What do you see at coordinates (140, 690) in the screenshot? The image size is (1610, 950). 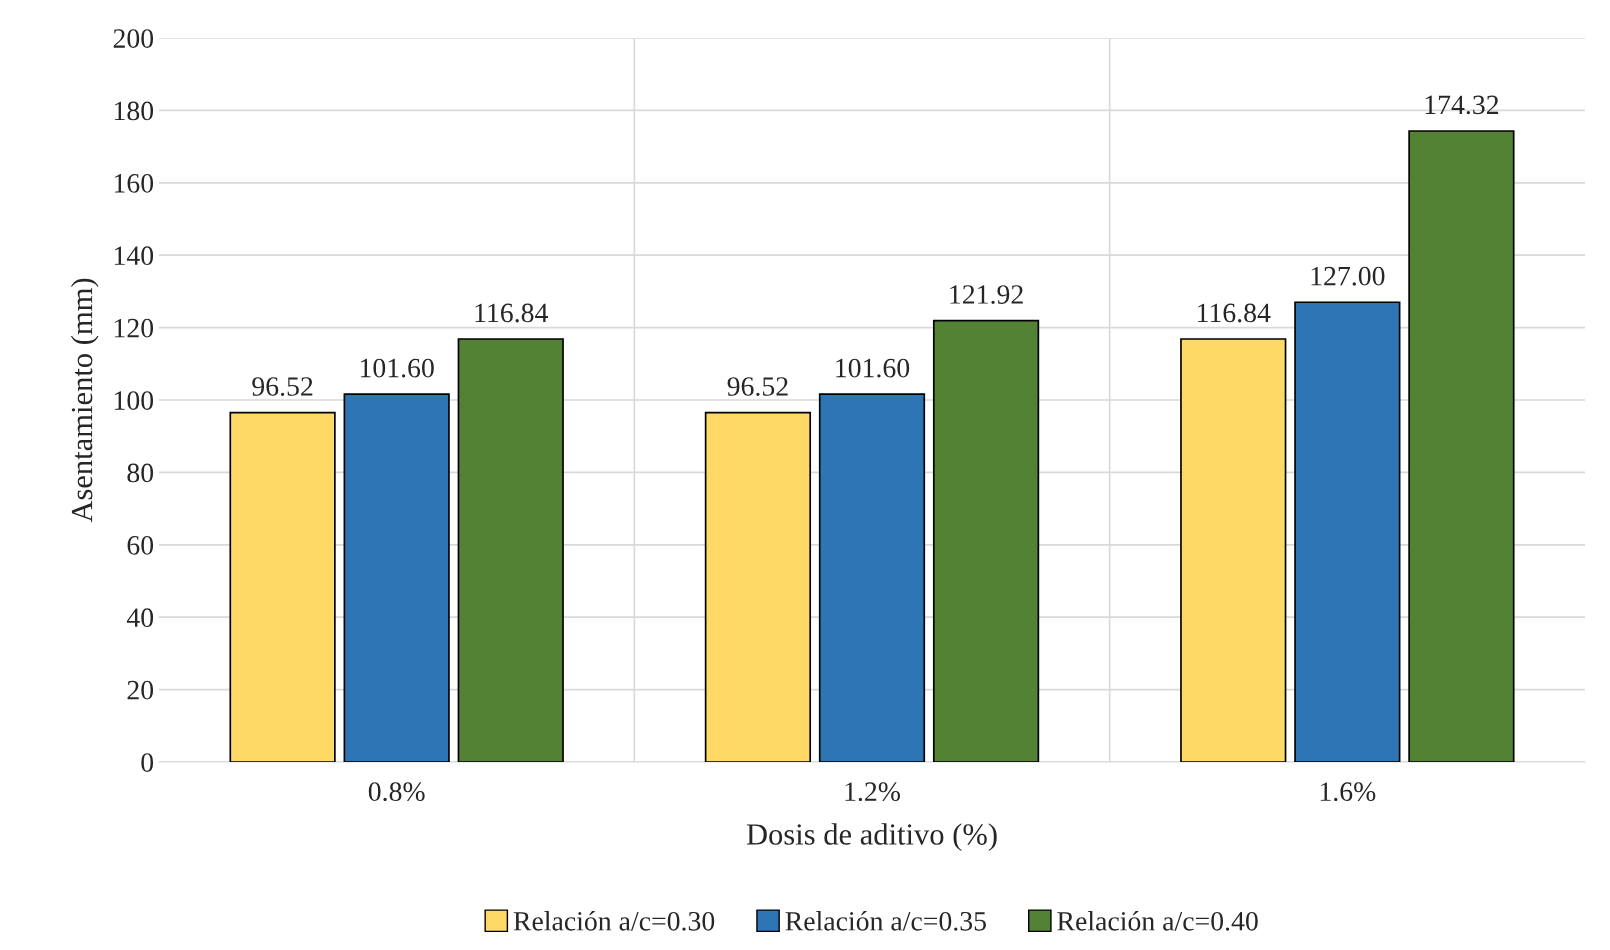 I see `y-tick-label: 20` at bounding box center [140, 690].